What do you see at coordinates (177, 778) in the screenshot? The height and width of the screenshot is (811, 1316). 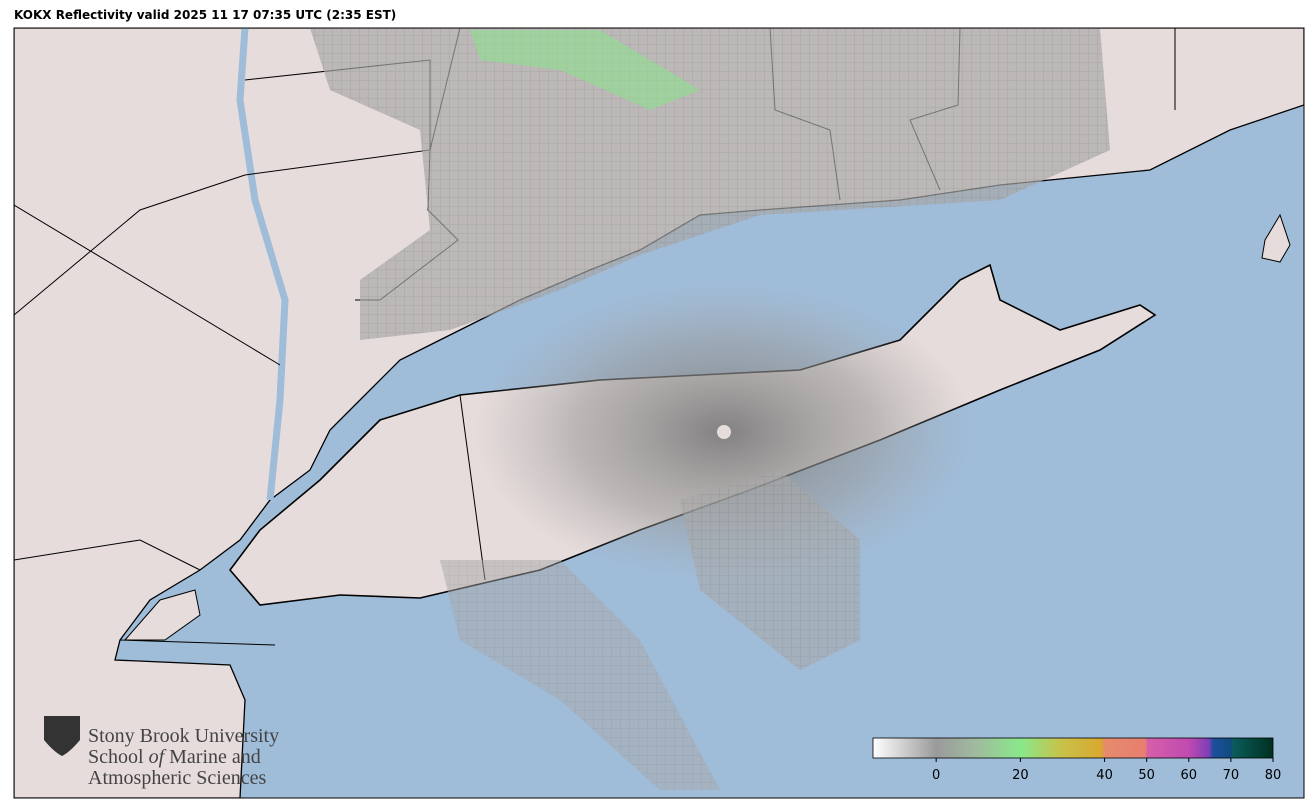 I see `logo-line: Atmospheric Sciences` at bounding box center [177, 778].